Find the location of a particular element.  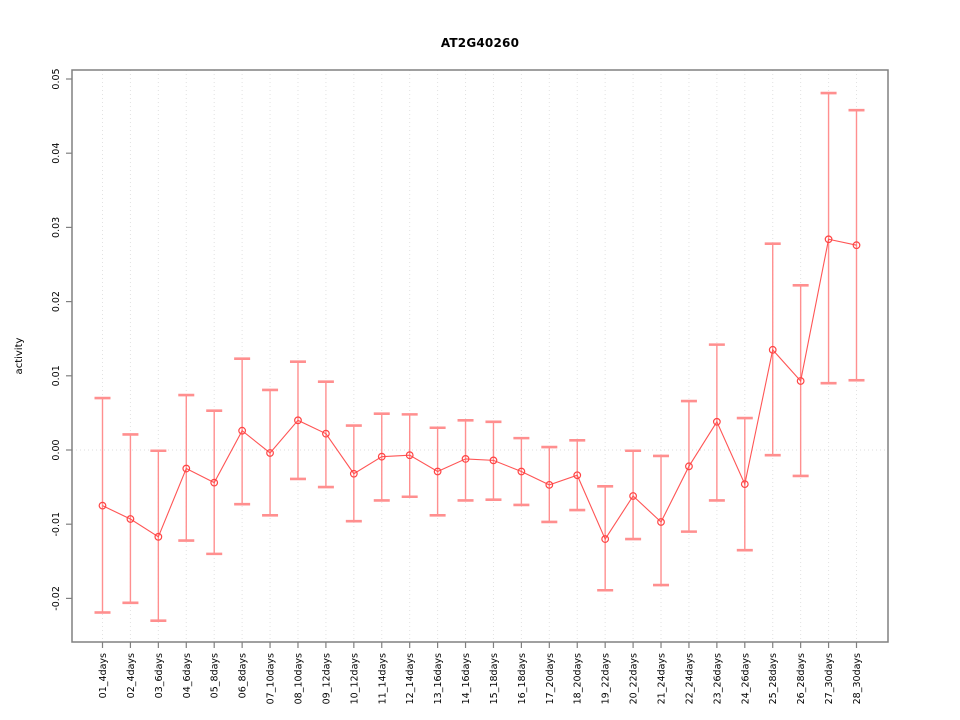

chart-title: AT2G40260 is located at coordinates (480, 43).